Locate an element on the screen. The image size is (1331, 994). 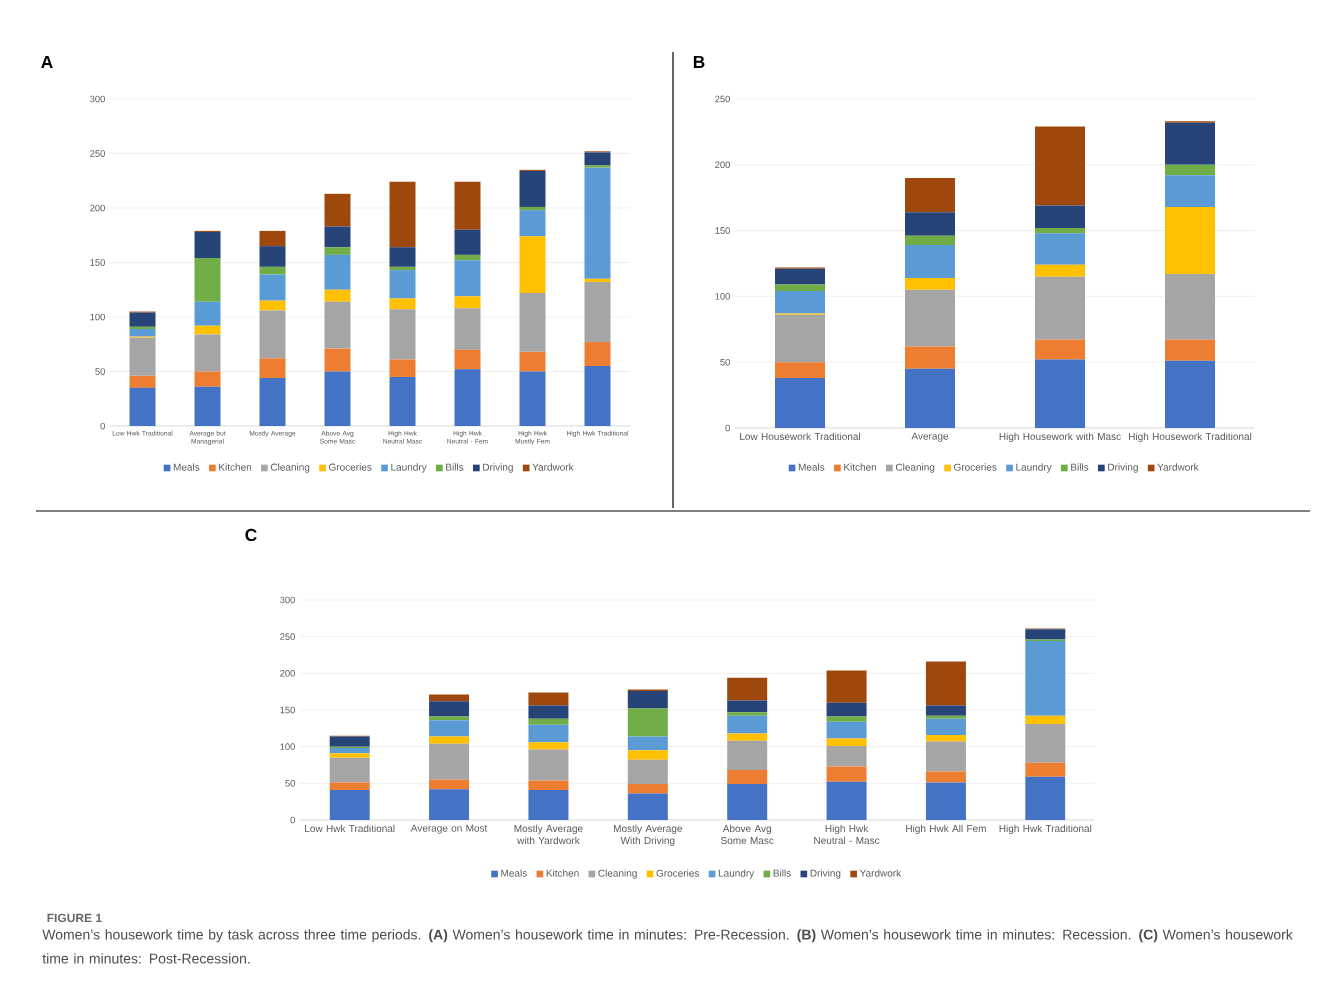
caption: FIGURE 1 is located at coordinates (74, 918).